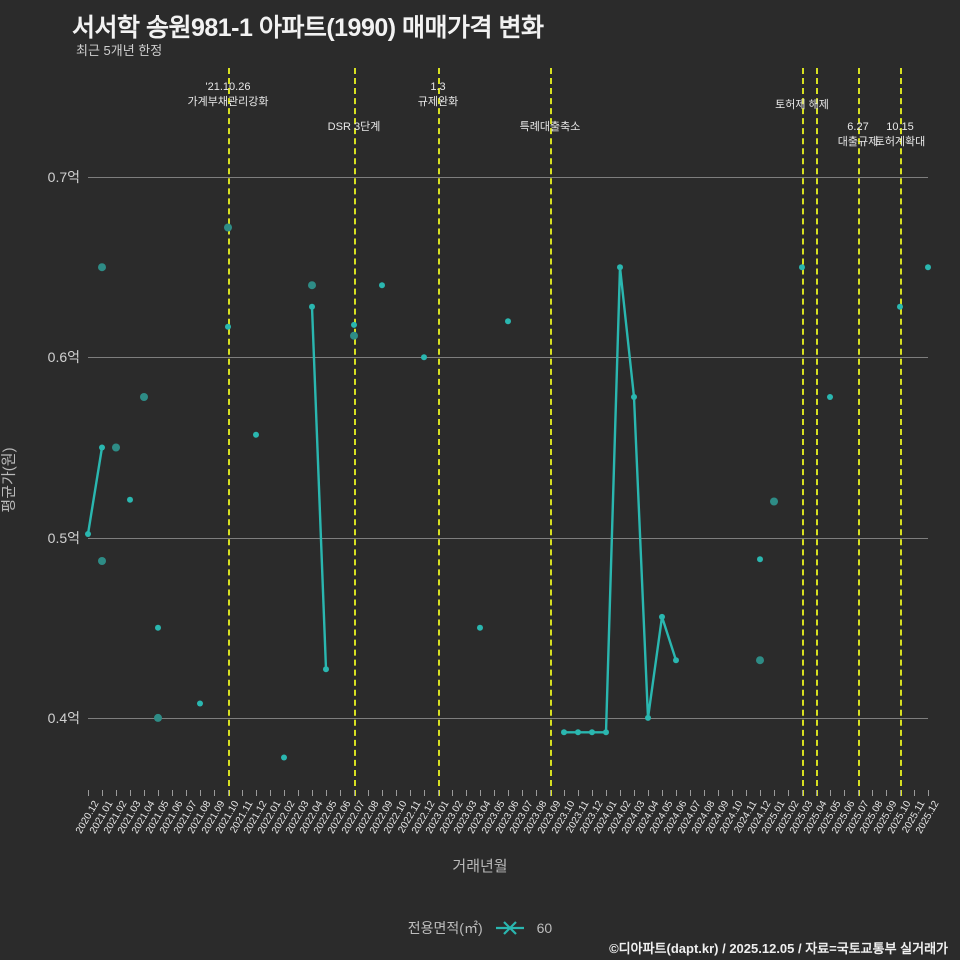 The image size is (960, 960). Describe the element at coordinates (900, 134) in the screenshot. I see `event-label: 10.15 토허계확대` at that location.